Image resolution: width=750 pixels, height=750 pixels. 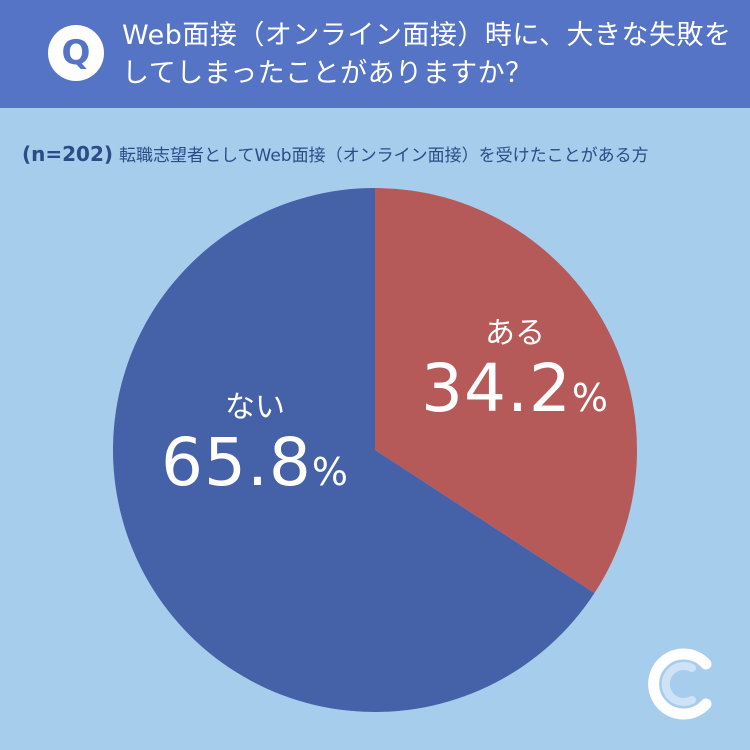 What do you see at coordinates (427, 35) in the screenshot?
I see `question-line-1: Web面接（オンライン面接）時に、大きな失敗を` at bounding box center [427, 35].